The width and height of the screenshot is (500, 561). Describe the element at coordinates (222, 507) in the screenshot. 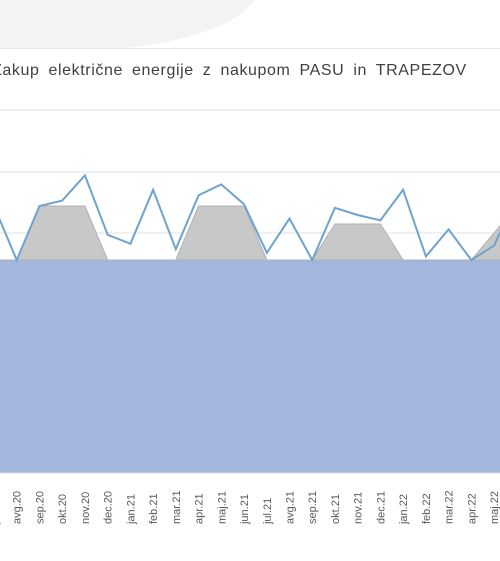

I see `x-tick-label: maj.21` at that location.